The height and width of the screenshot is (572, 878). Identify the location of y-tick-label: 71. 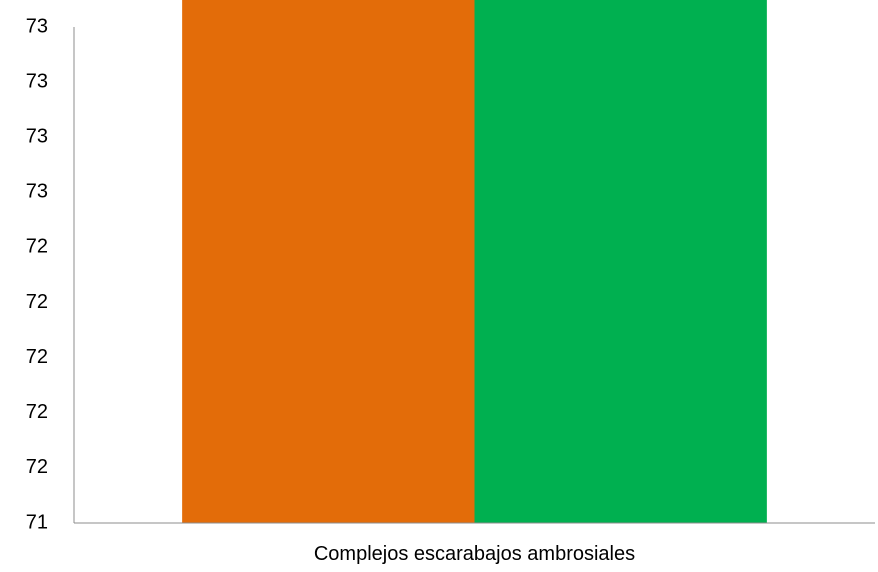
(37, 522).